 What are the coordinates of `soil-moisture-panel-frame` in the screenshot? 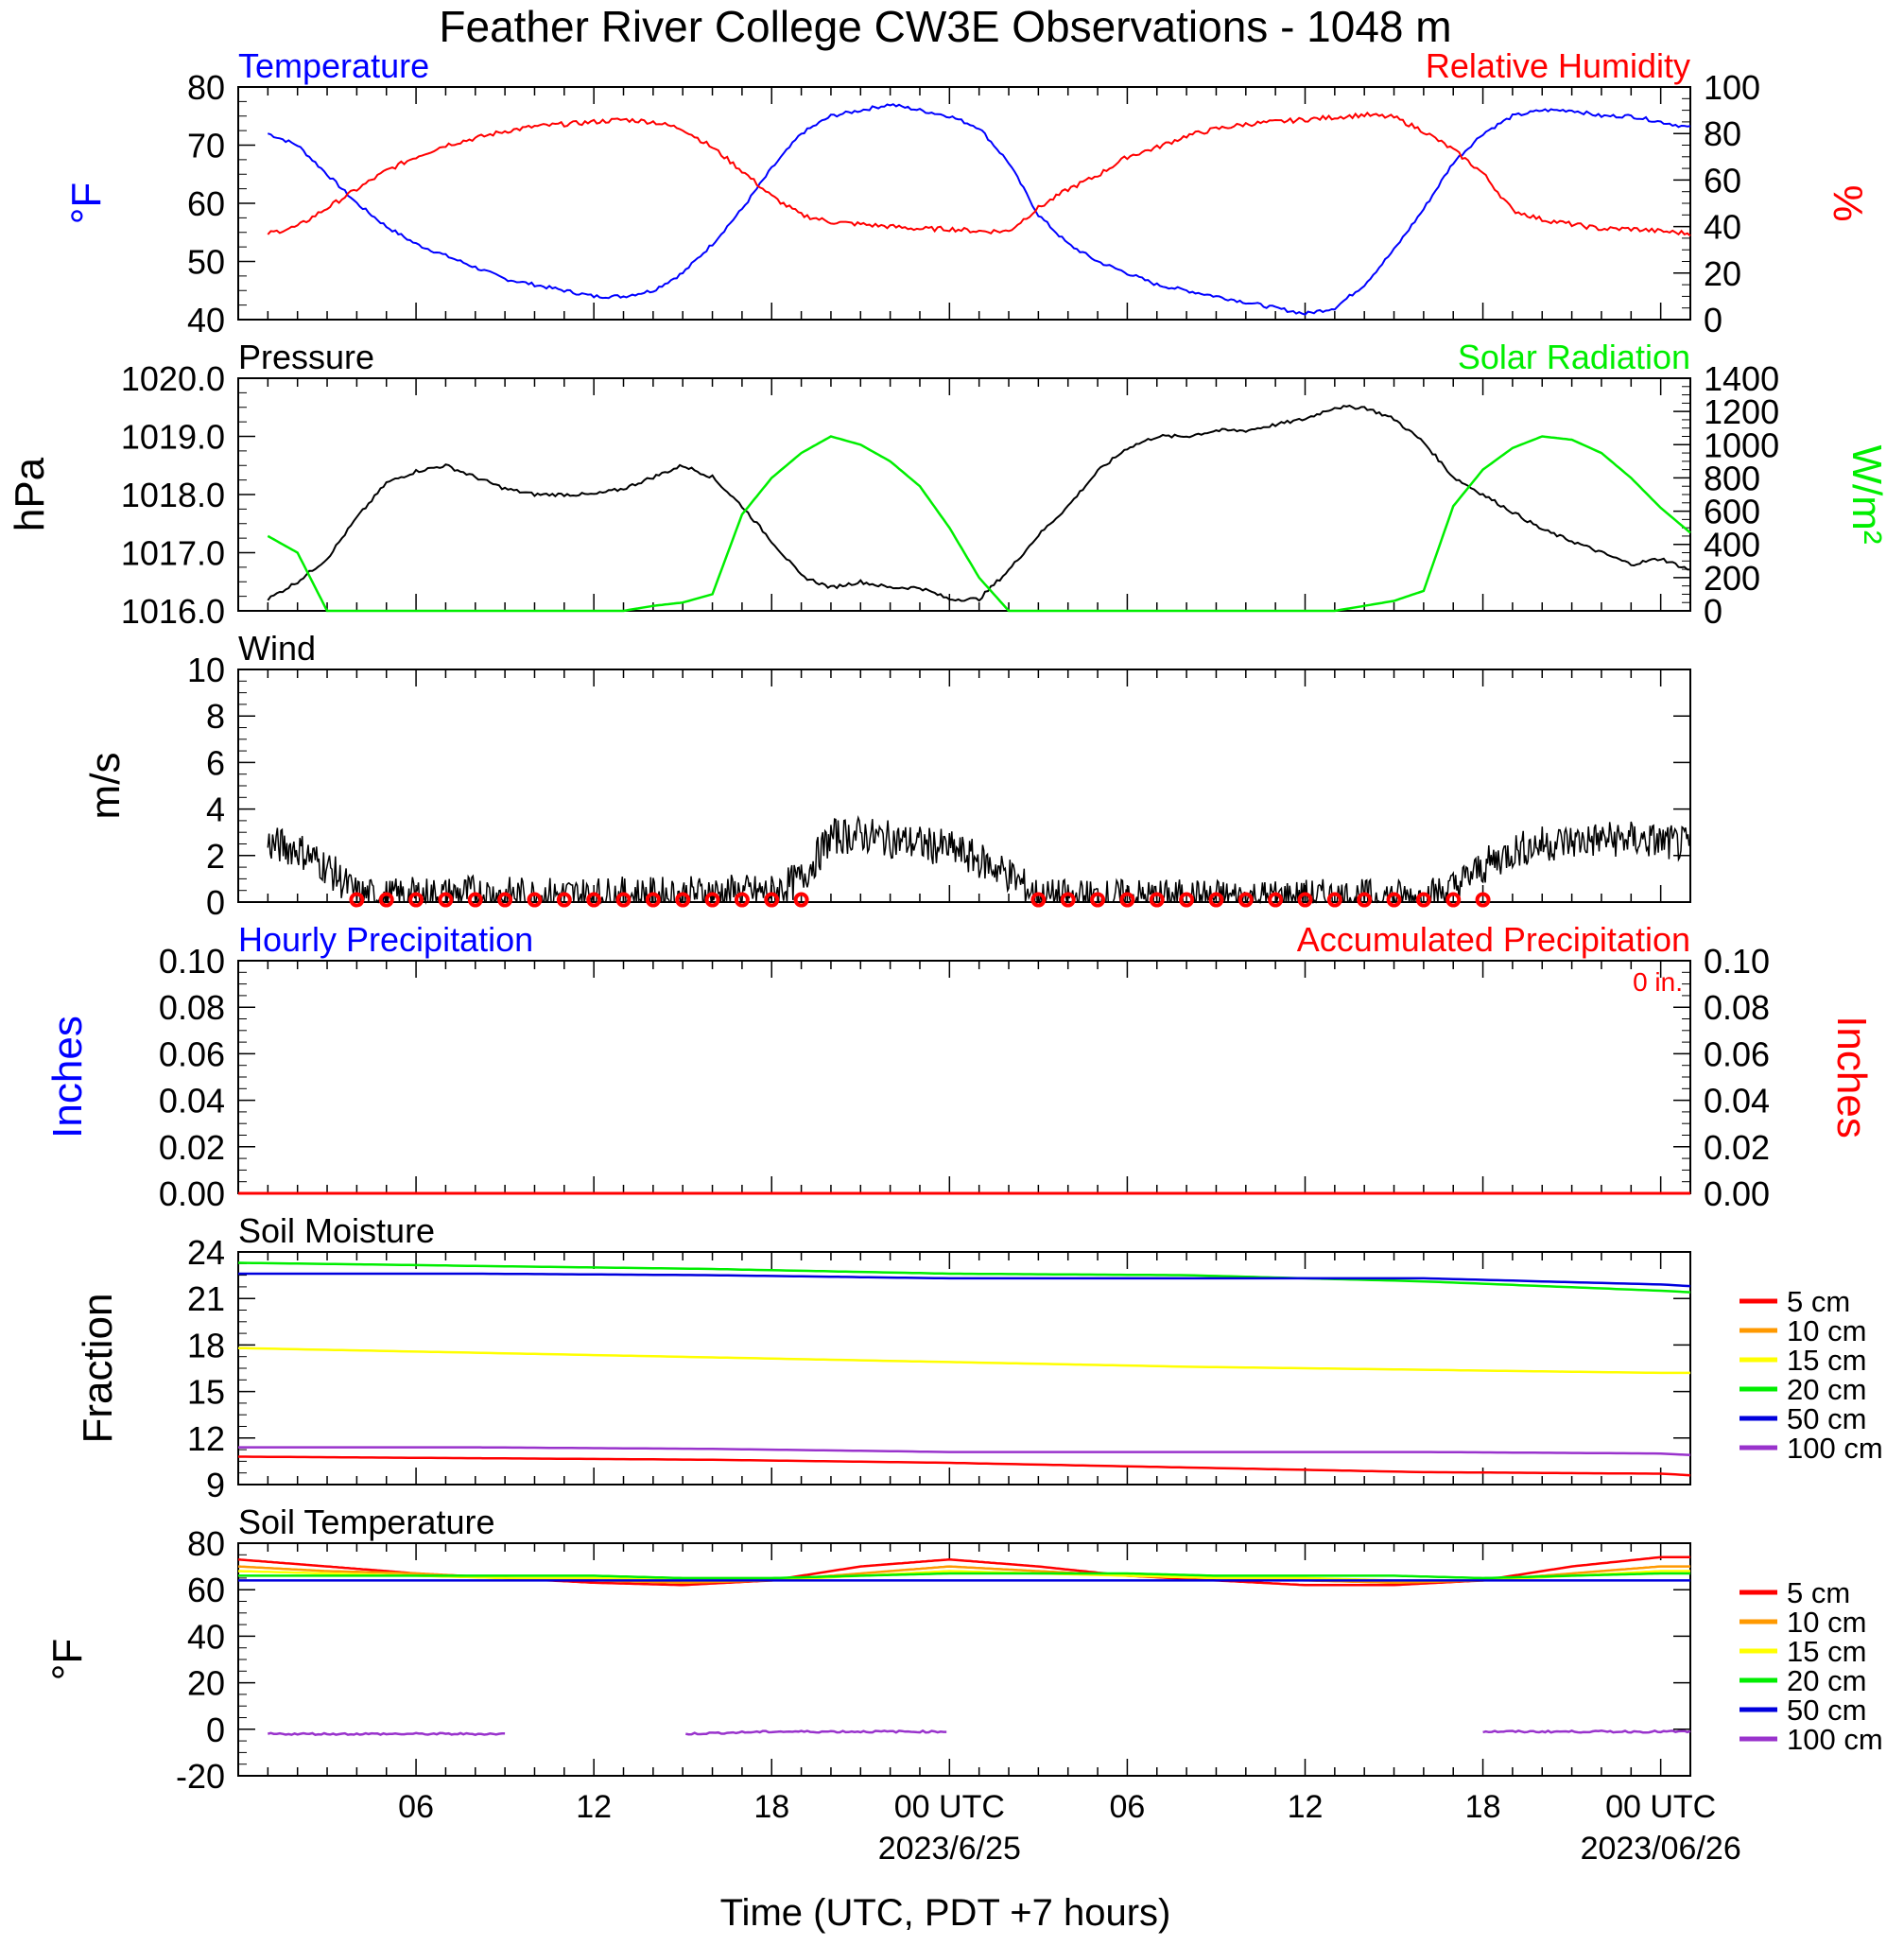 It's located at (964, 1369).